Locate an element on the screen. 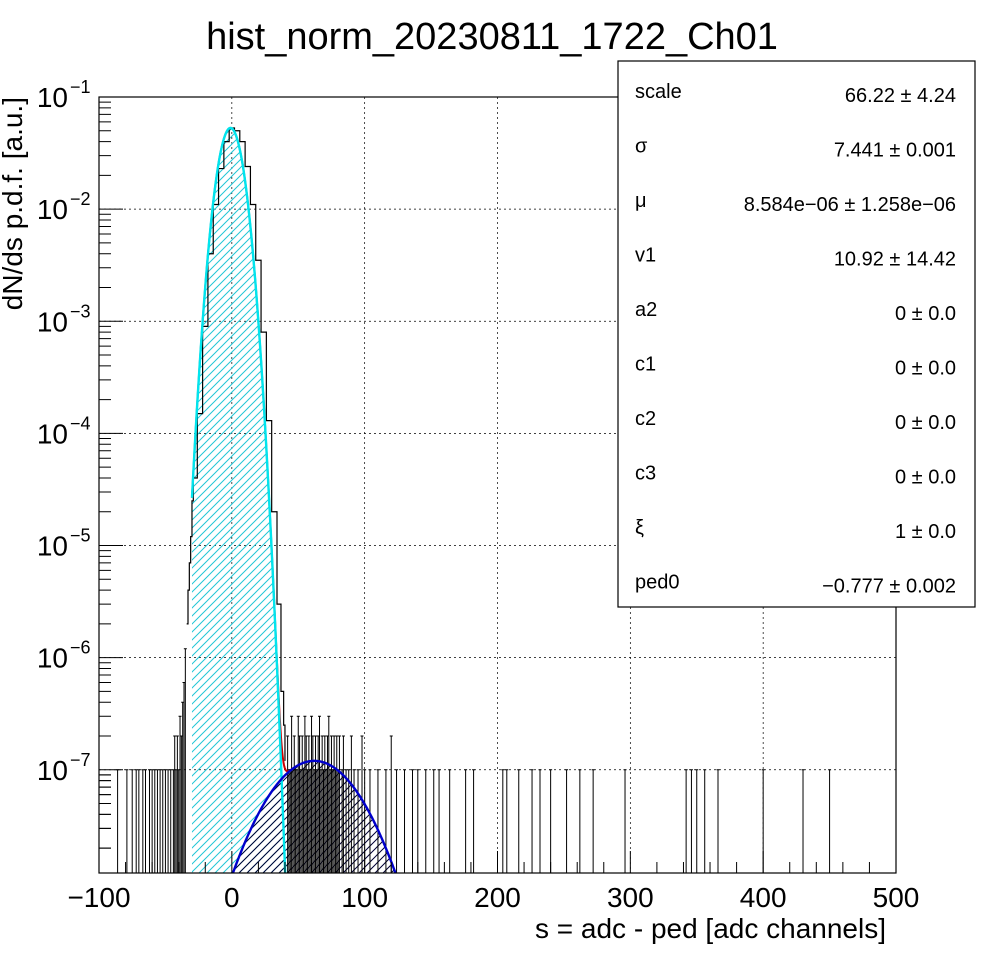 This screenshot has height=972, width=996. x-axis-label: s = adc - ped [adc channels] is located at coordinates (710, 928).